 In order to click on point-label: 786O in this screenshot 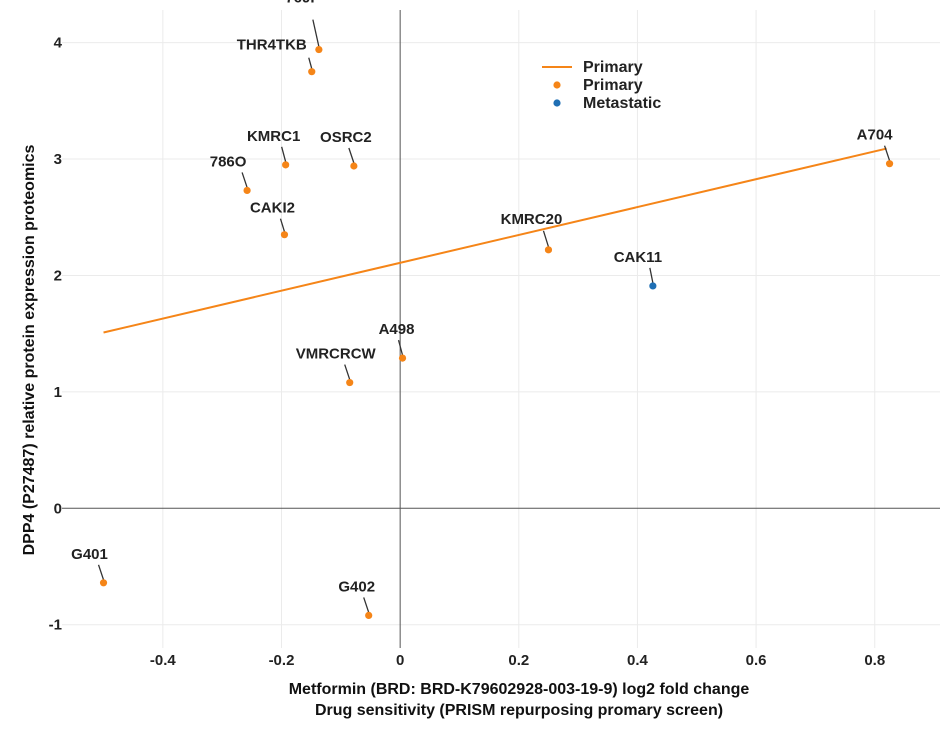, I will do `click(228, 161)`.